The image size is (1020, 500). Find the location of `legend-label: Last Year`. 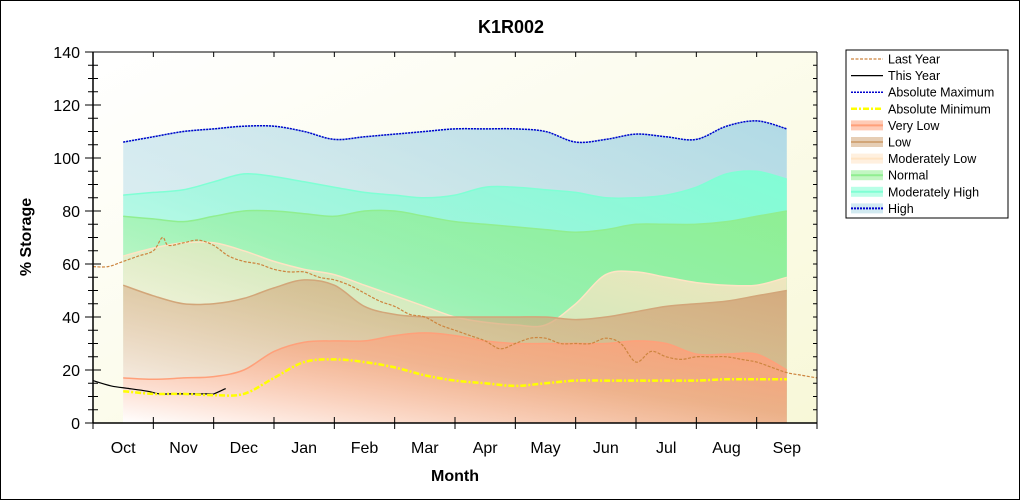

legend-label: Last Year is located at coordinates (914, 60).